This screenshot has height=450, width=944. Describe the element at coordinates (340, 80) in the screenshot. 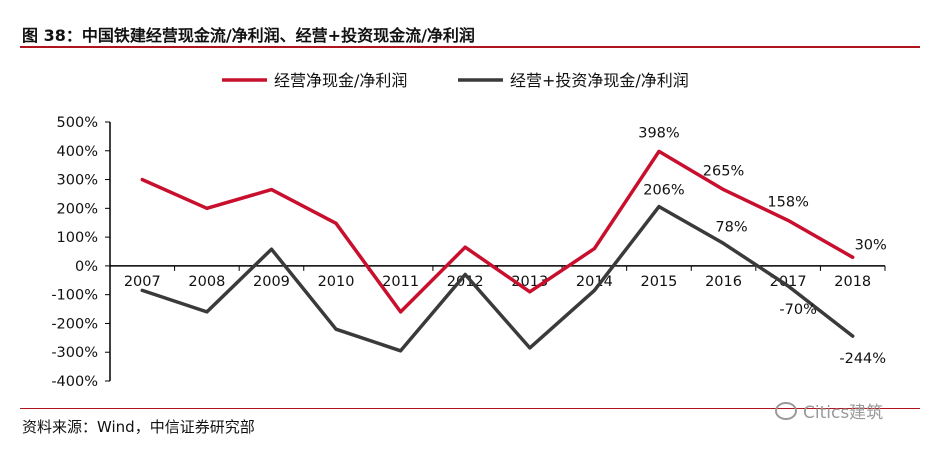

I see `legend-label-0: 经营净现金/净利润` at that location.